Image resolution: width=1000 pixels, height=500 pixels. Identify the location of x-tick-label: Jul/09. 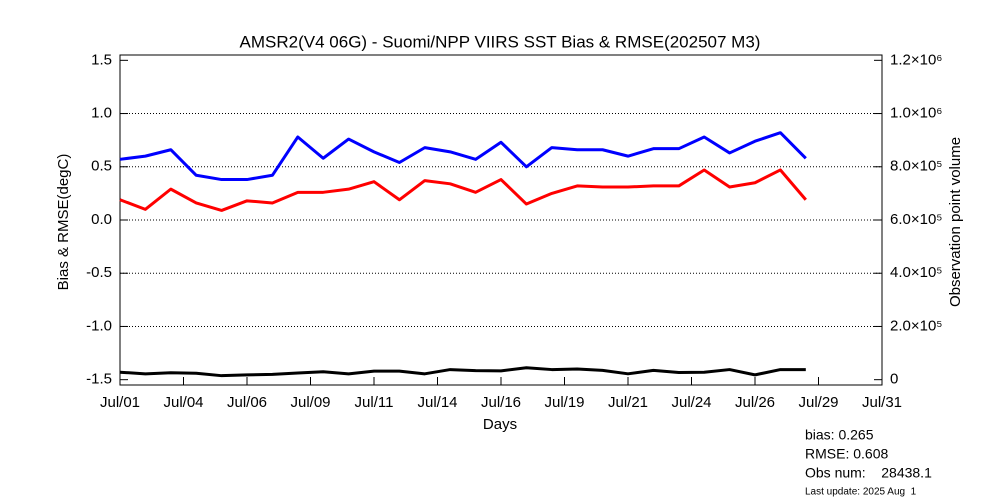
(310, 402).